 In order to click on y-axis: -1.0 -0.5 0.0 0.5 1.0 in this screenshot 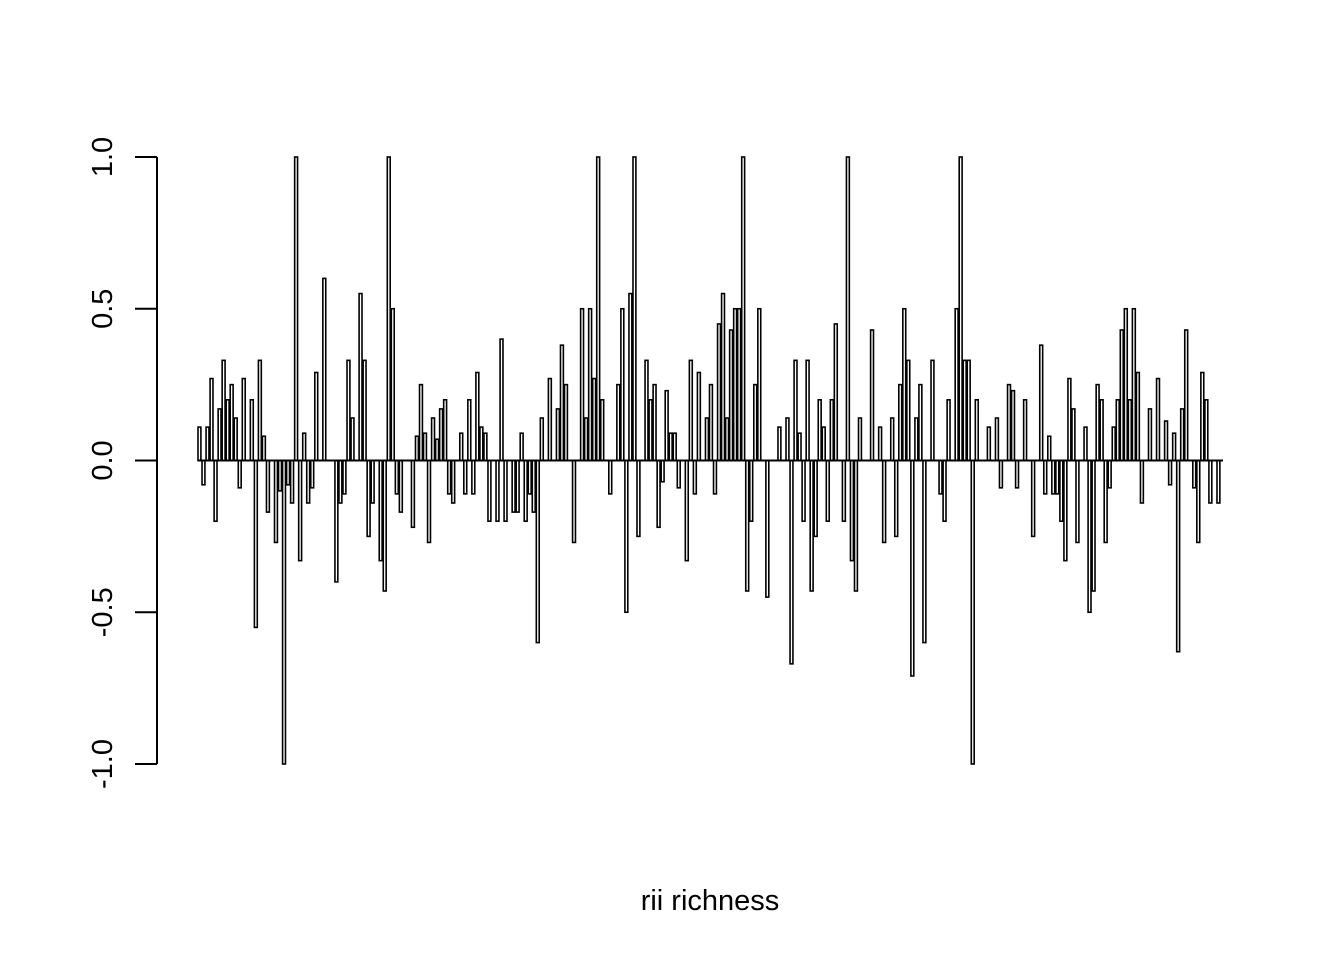, I will do `click(122, 463)`.